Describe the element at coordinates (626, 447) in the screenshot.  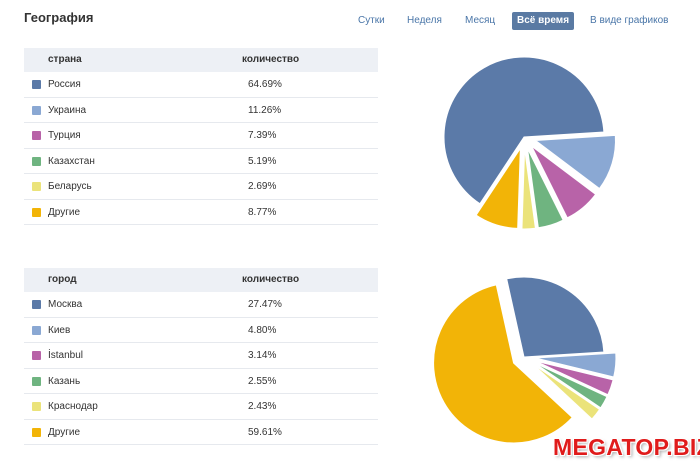
I see `watermark-logo: MEGATOP.BIZ` at that location.